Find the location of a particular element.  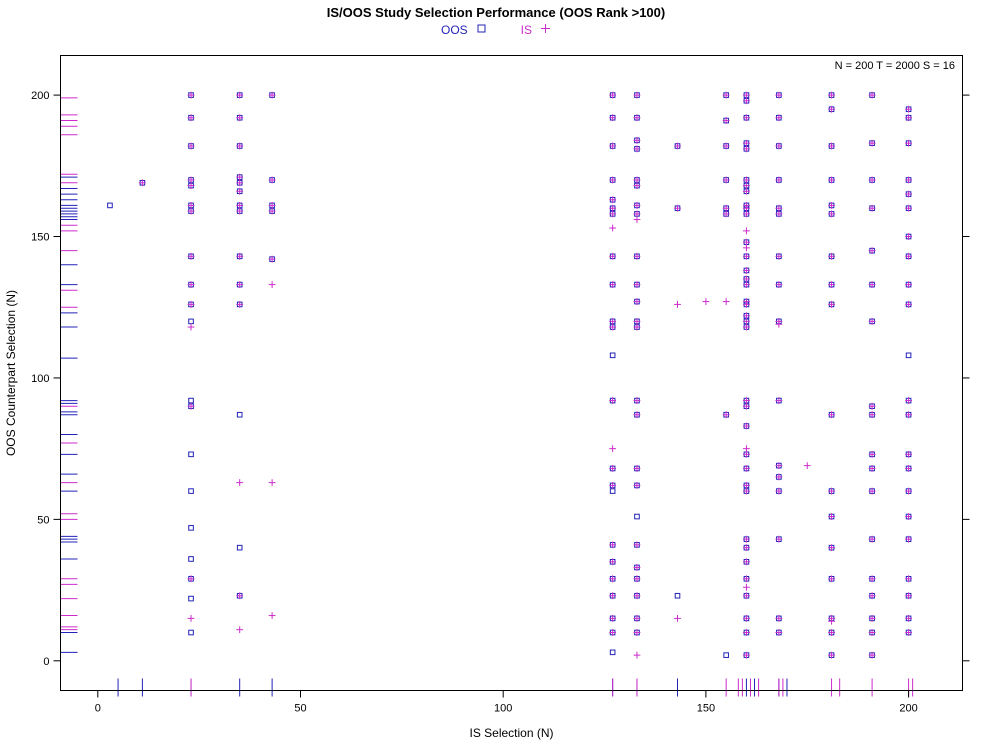

legend-item-oos: OOS is located at coordinates (464, 30).